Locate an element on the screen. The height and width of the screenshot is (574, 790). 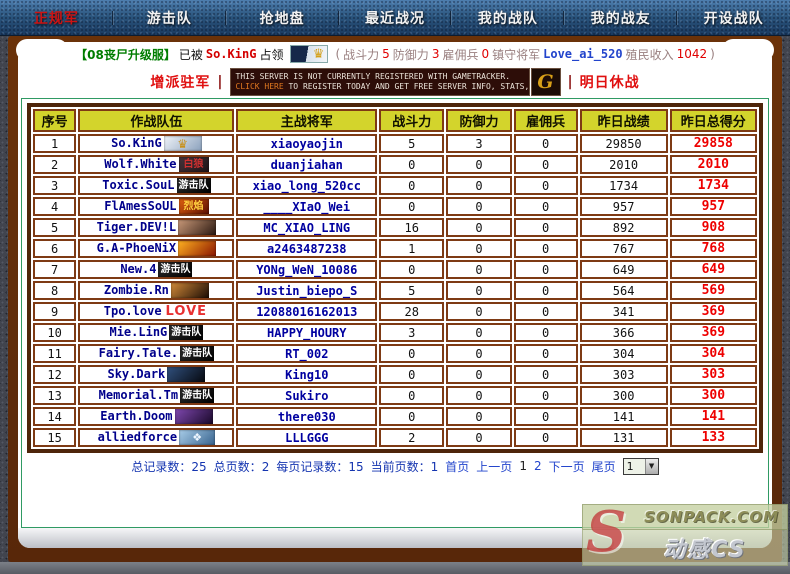
cell-power: 5 is located at coordinates (412, 143).